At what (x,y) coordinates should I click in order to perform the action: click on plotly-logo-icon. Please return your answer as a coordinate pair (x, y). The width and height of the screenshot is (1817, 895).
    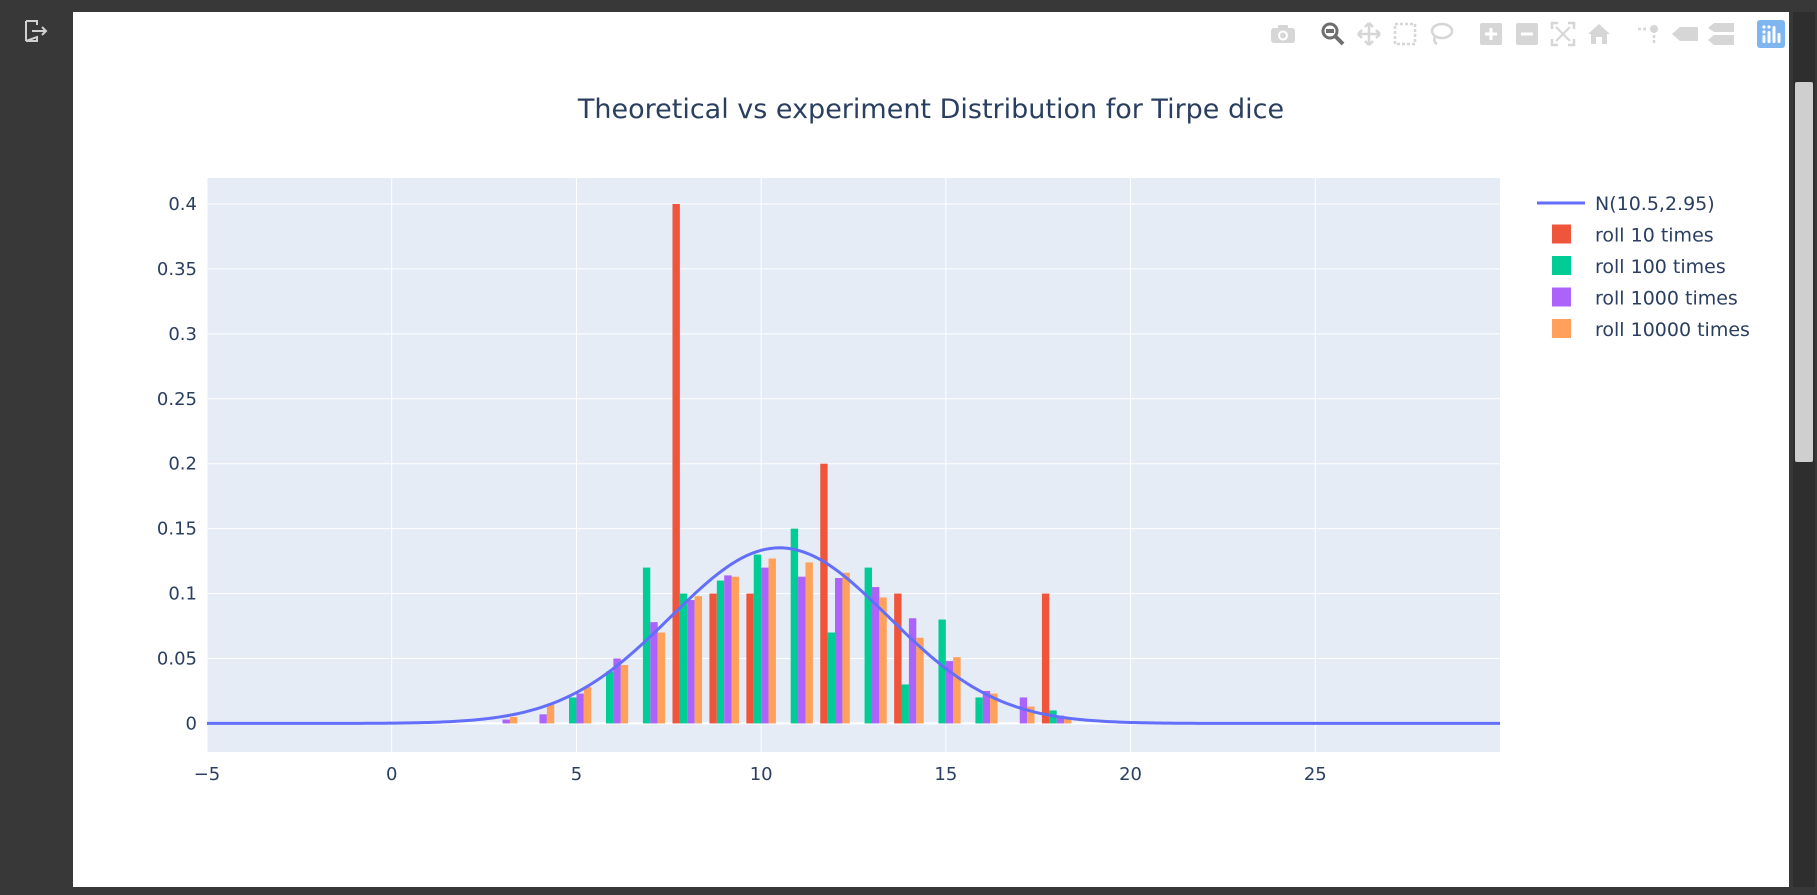
    Looking at the image, I should click on (1771, 34).